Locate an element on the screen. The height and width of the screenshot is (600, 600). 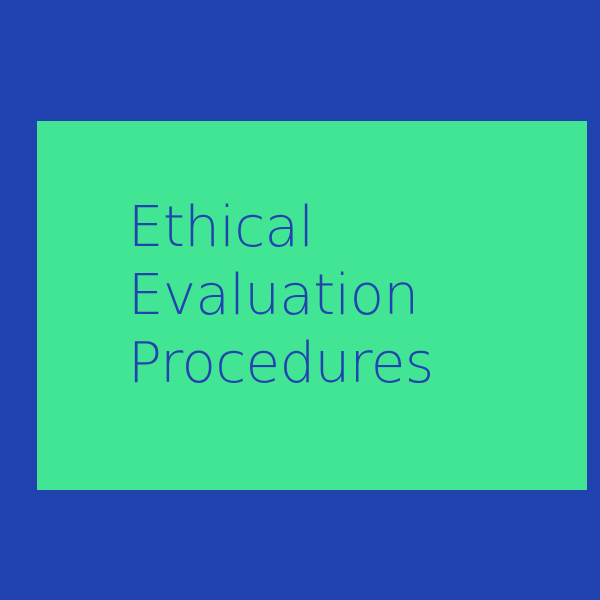
title-line-1: Ethical is located at coordinates (221, 227).